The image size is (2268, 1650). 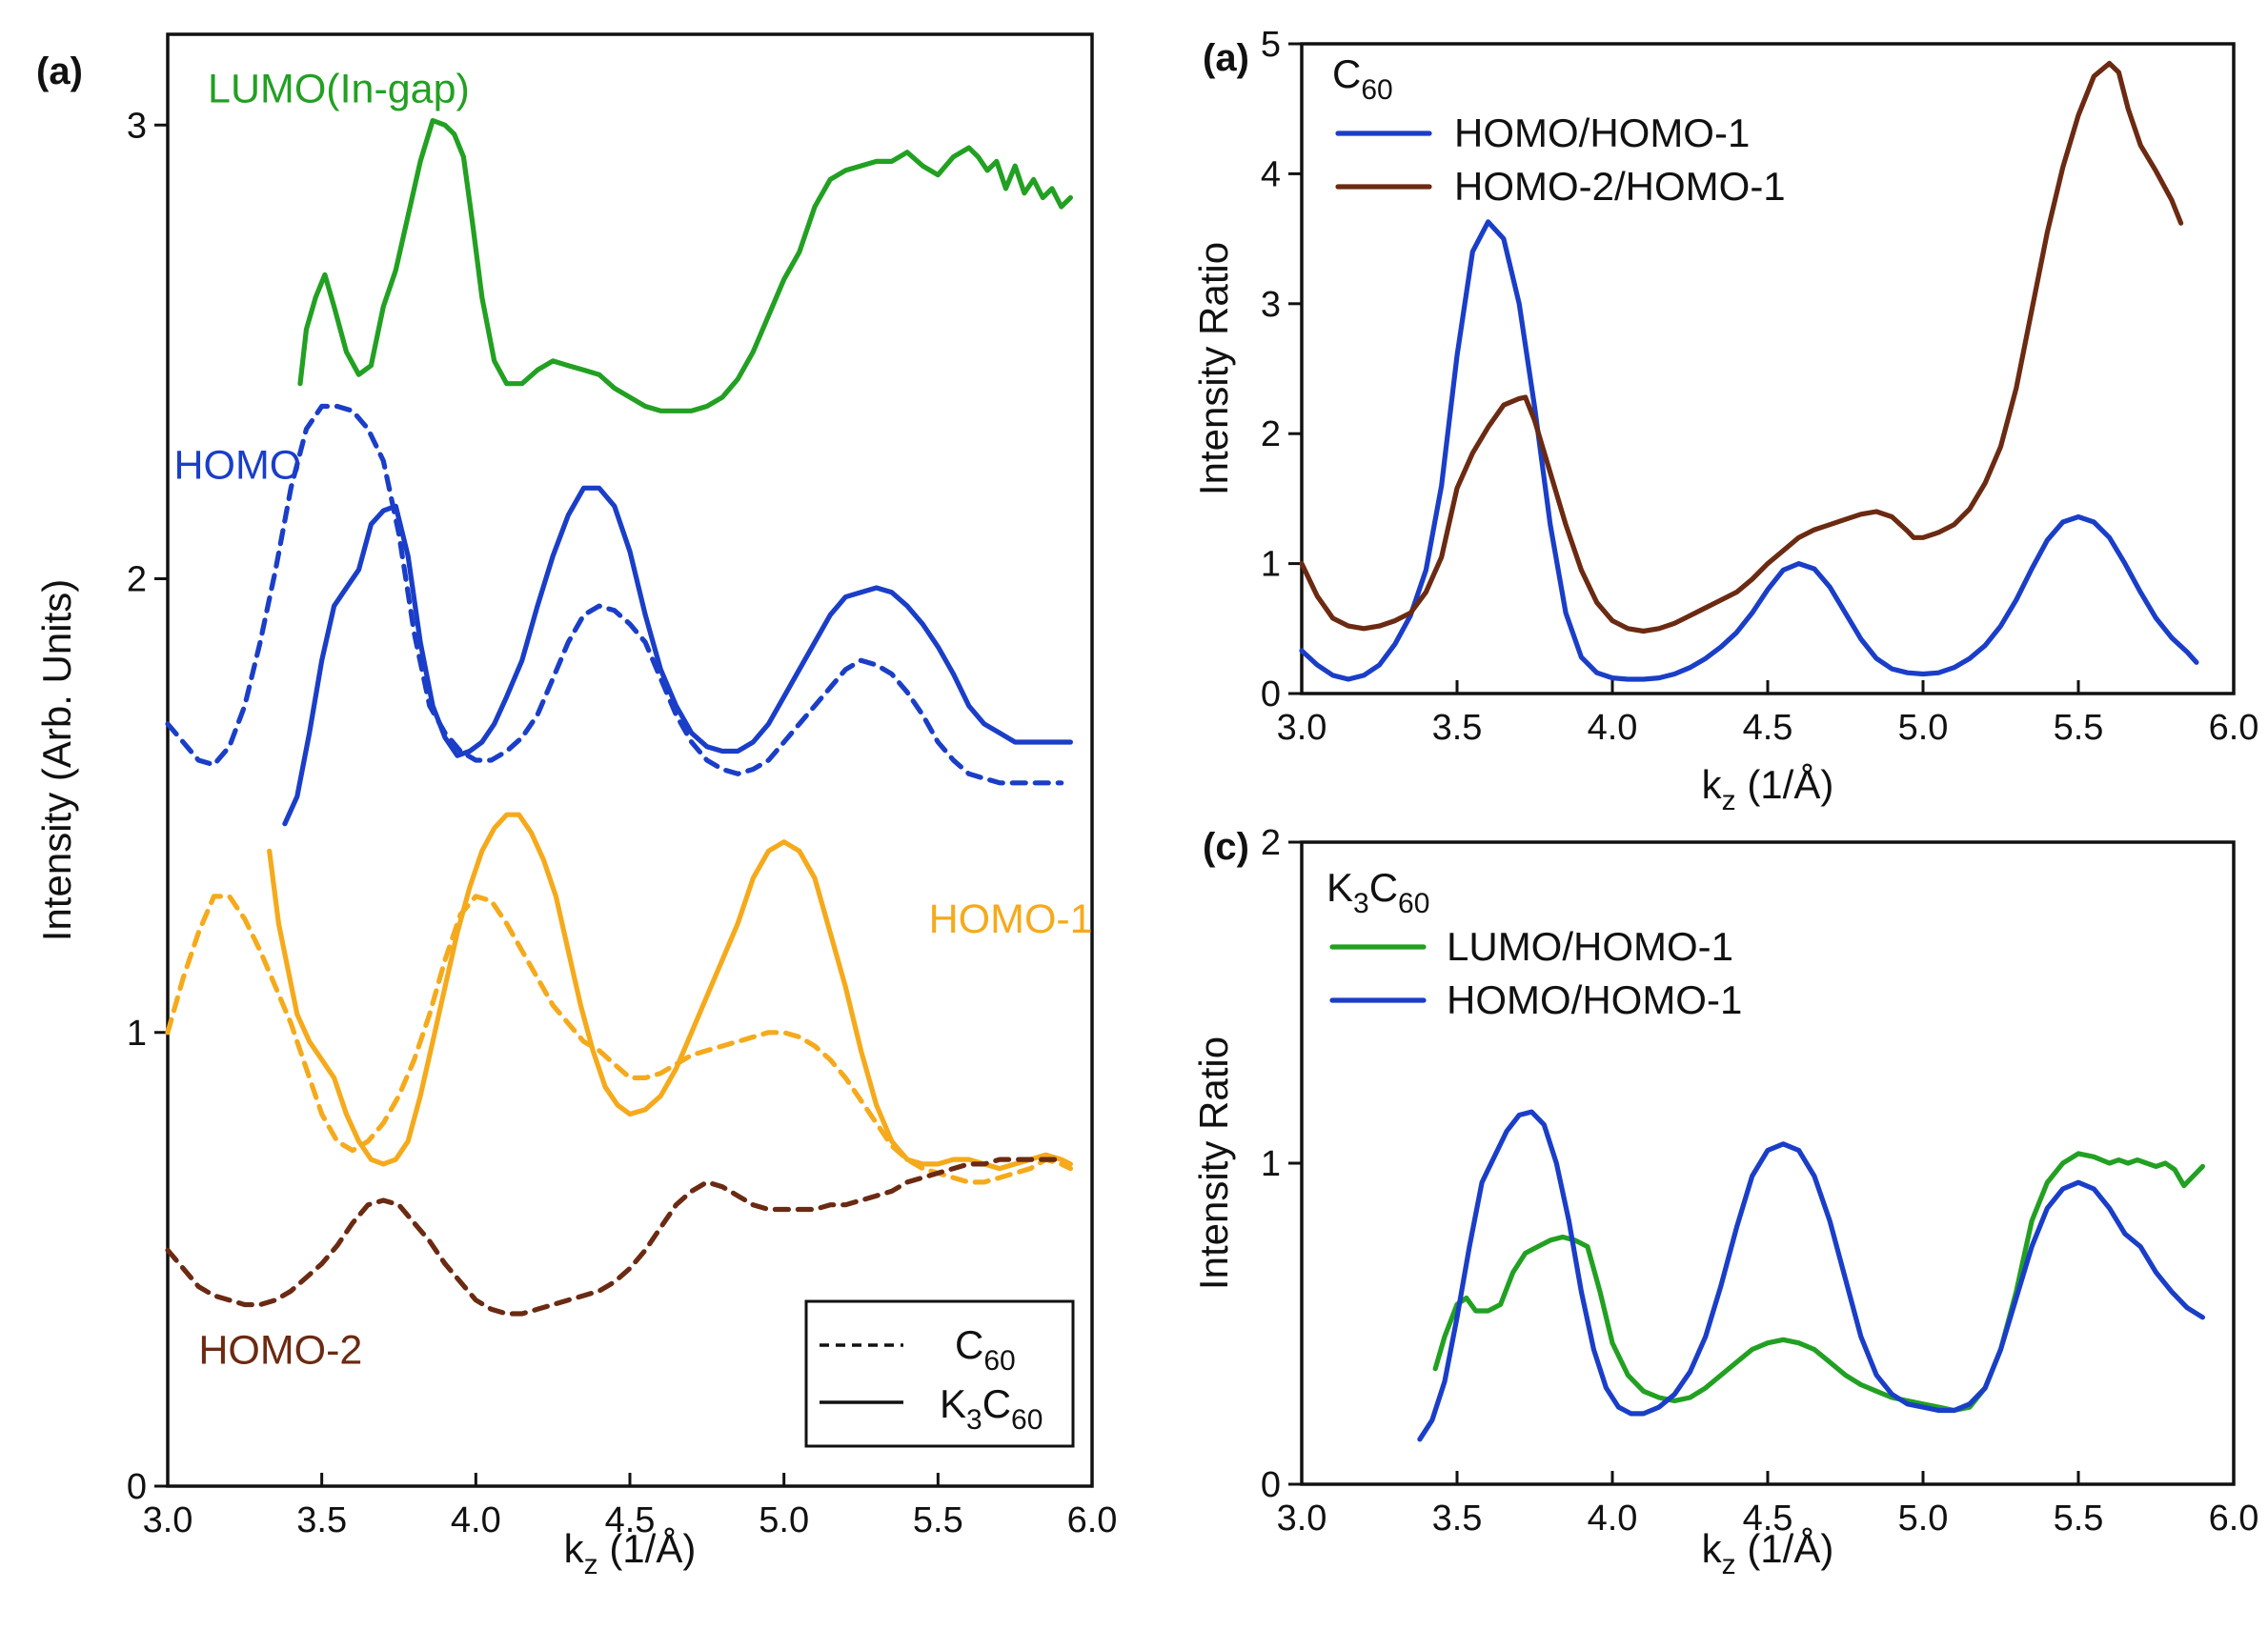 What do you see at coordinates (1226, 58) in the screenshot?
I see `panel-top-right-letter: (a)` at bounding box center [1226, 58].